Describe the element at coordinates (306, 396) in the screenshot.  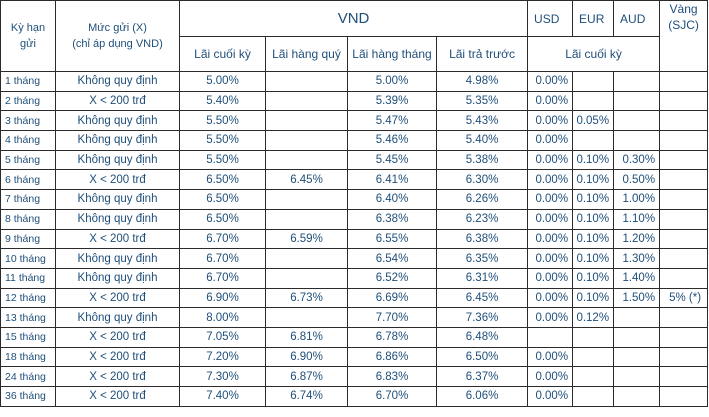
I see `vnd-quarterly-cell: 6.74%` at that location.